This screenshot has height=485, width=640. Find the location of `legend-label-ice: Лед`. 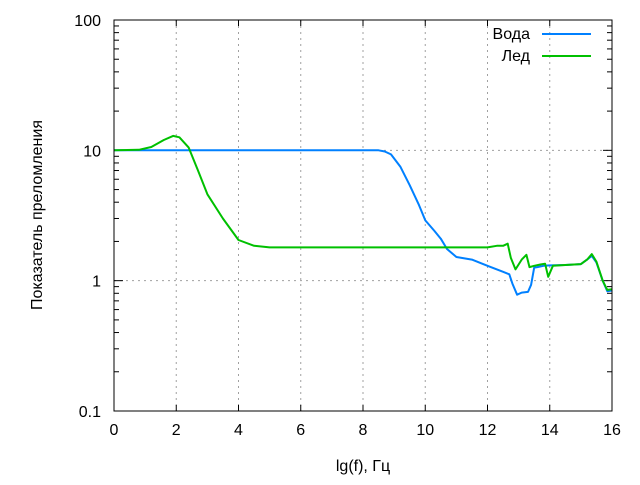

legend-label-ice: Лед is located at coordinates (516, 56).